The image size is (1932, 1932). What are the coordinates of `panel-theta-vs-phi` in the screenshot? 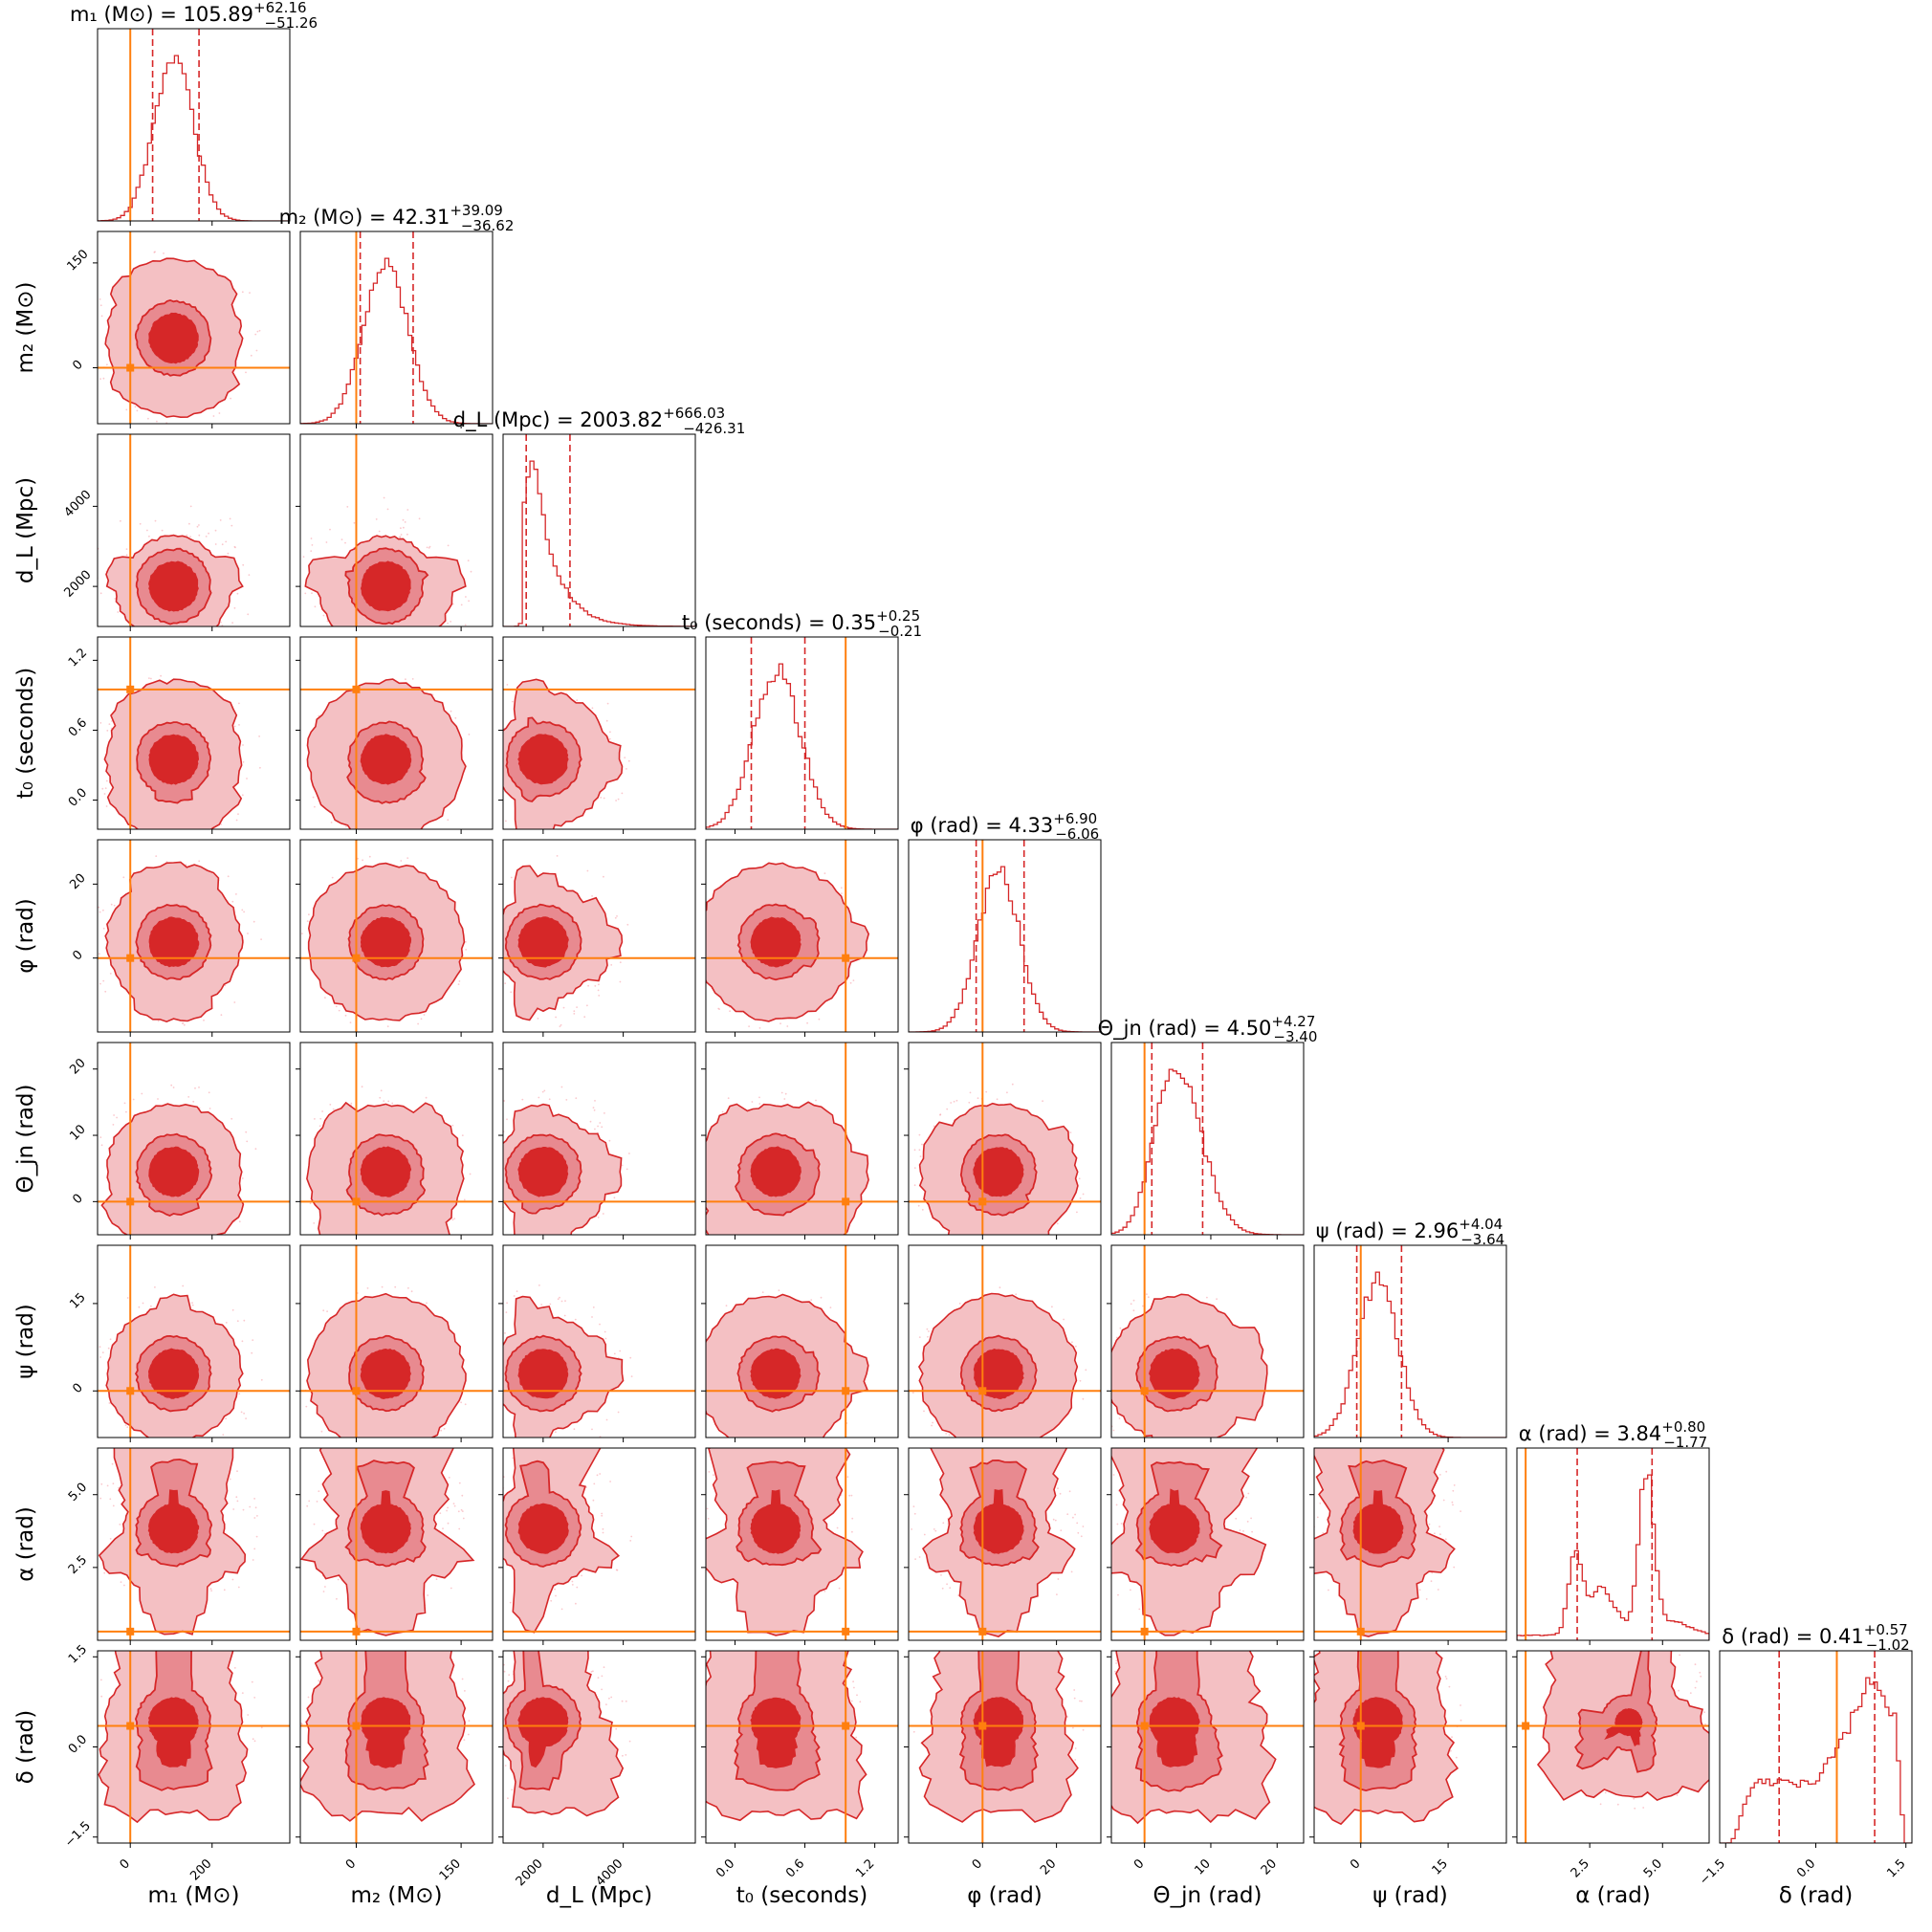 It's located at (1003, 1141).